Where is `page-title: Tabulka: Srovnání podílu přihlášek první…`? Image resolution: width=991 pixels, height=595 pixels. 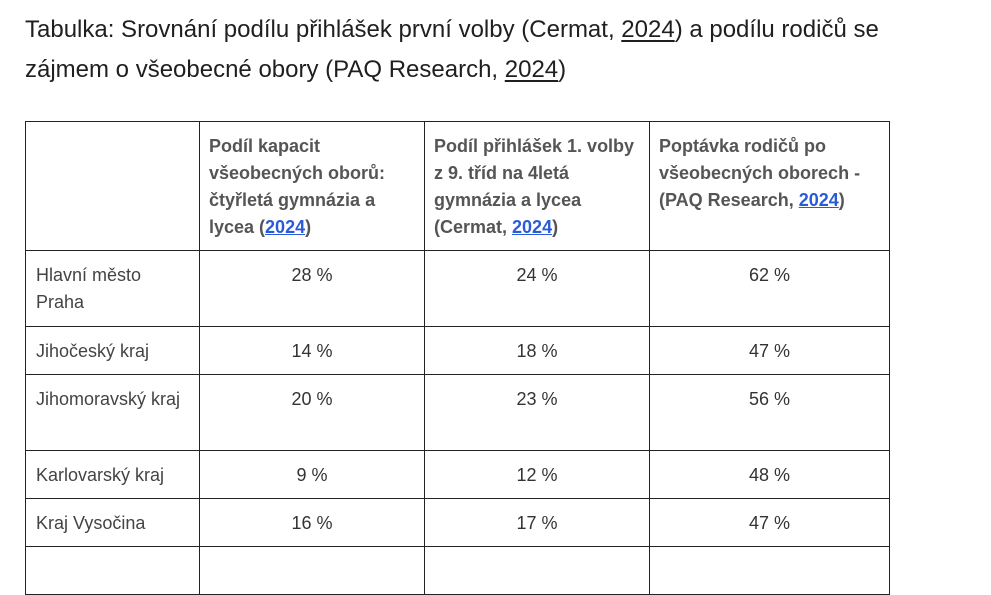 page-title: Tabulka: Srovnání podílu přihlášek první… is located at coordinates (508, 50).